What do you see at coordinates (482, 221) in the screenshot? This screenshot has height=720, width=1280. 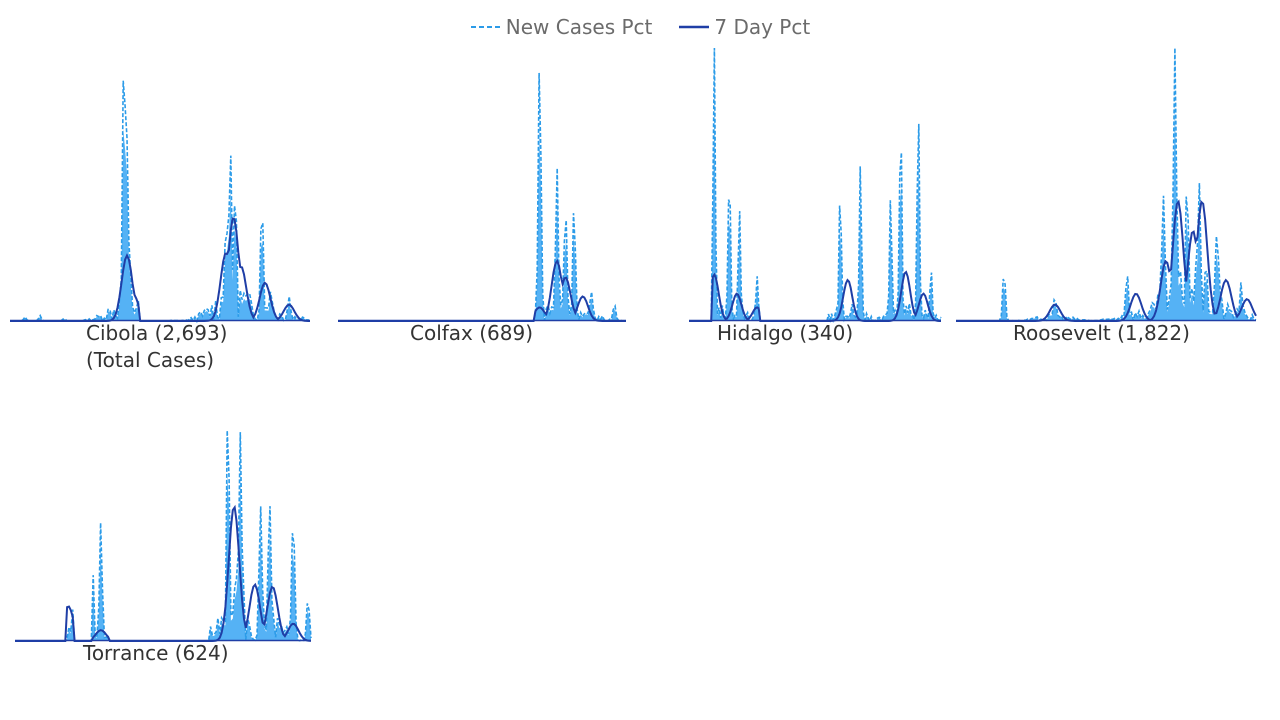 I see `area-fill-colfax` at bounding box center [482, 221].